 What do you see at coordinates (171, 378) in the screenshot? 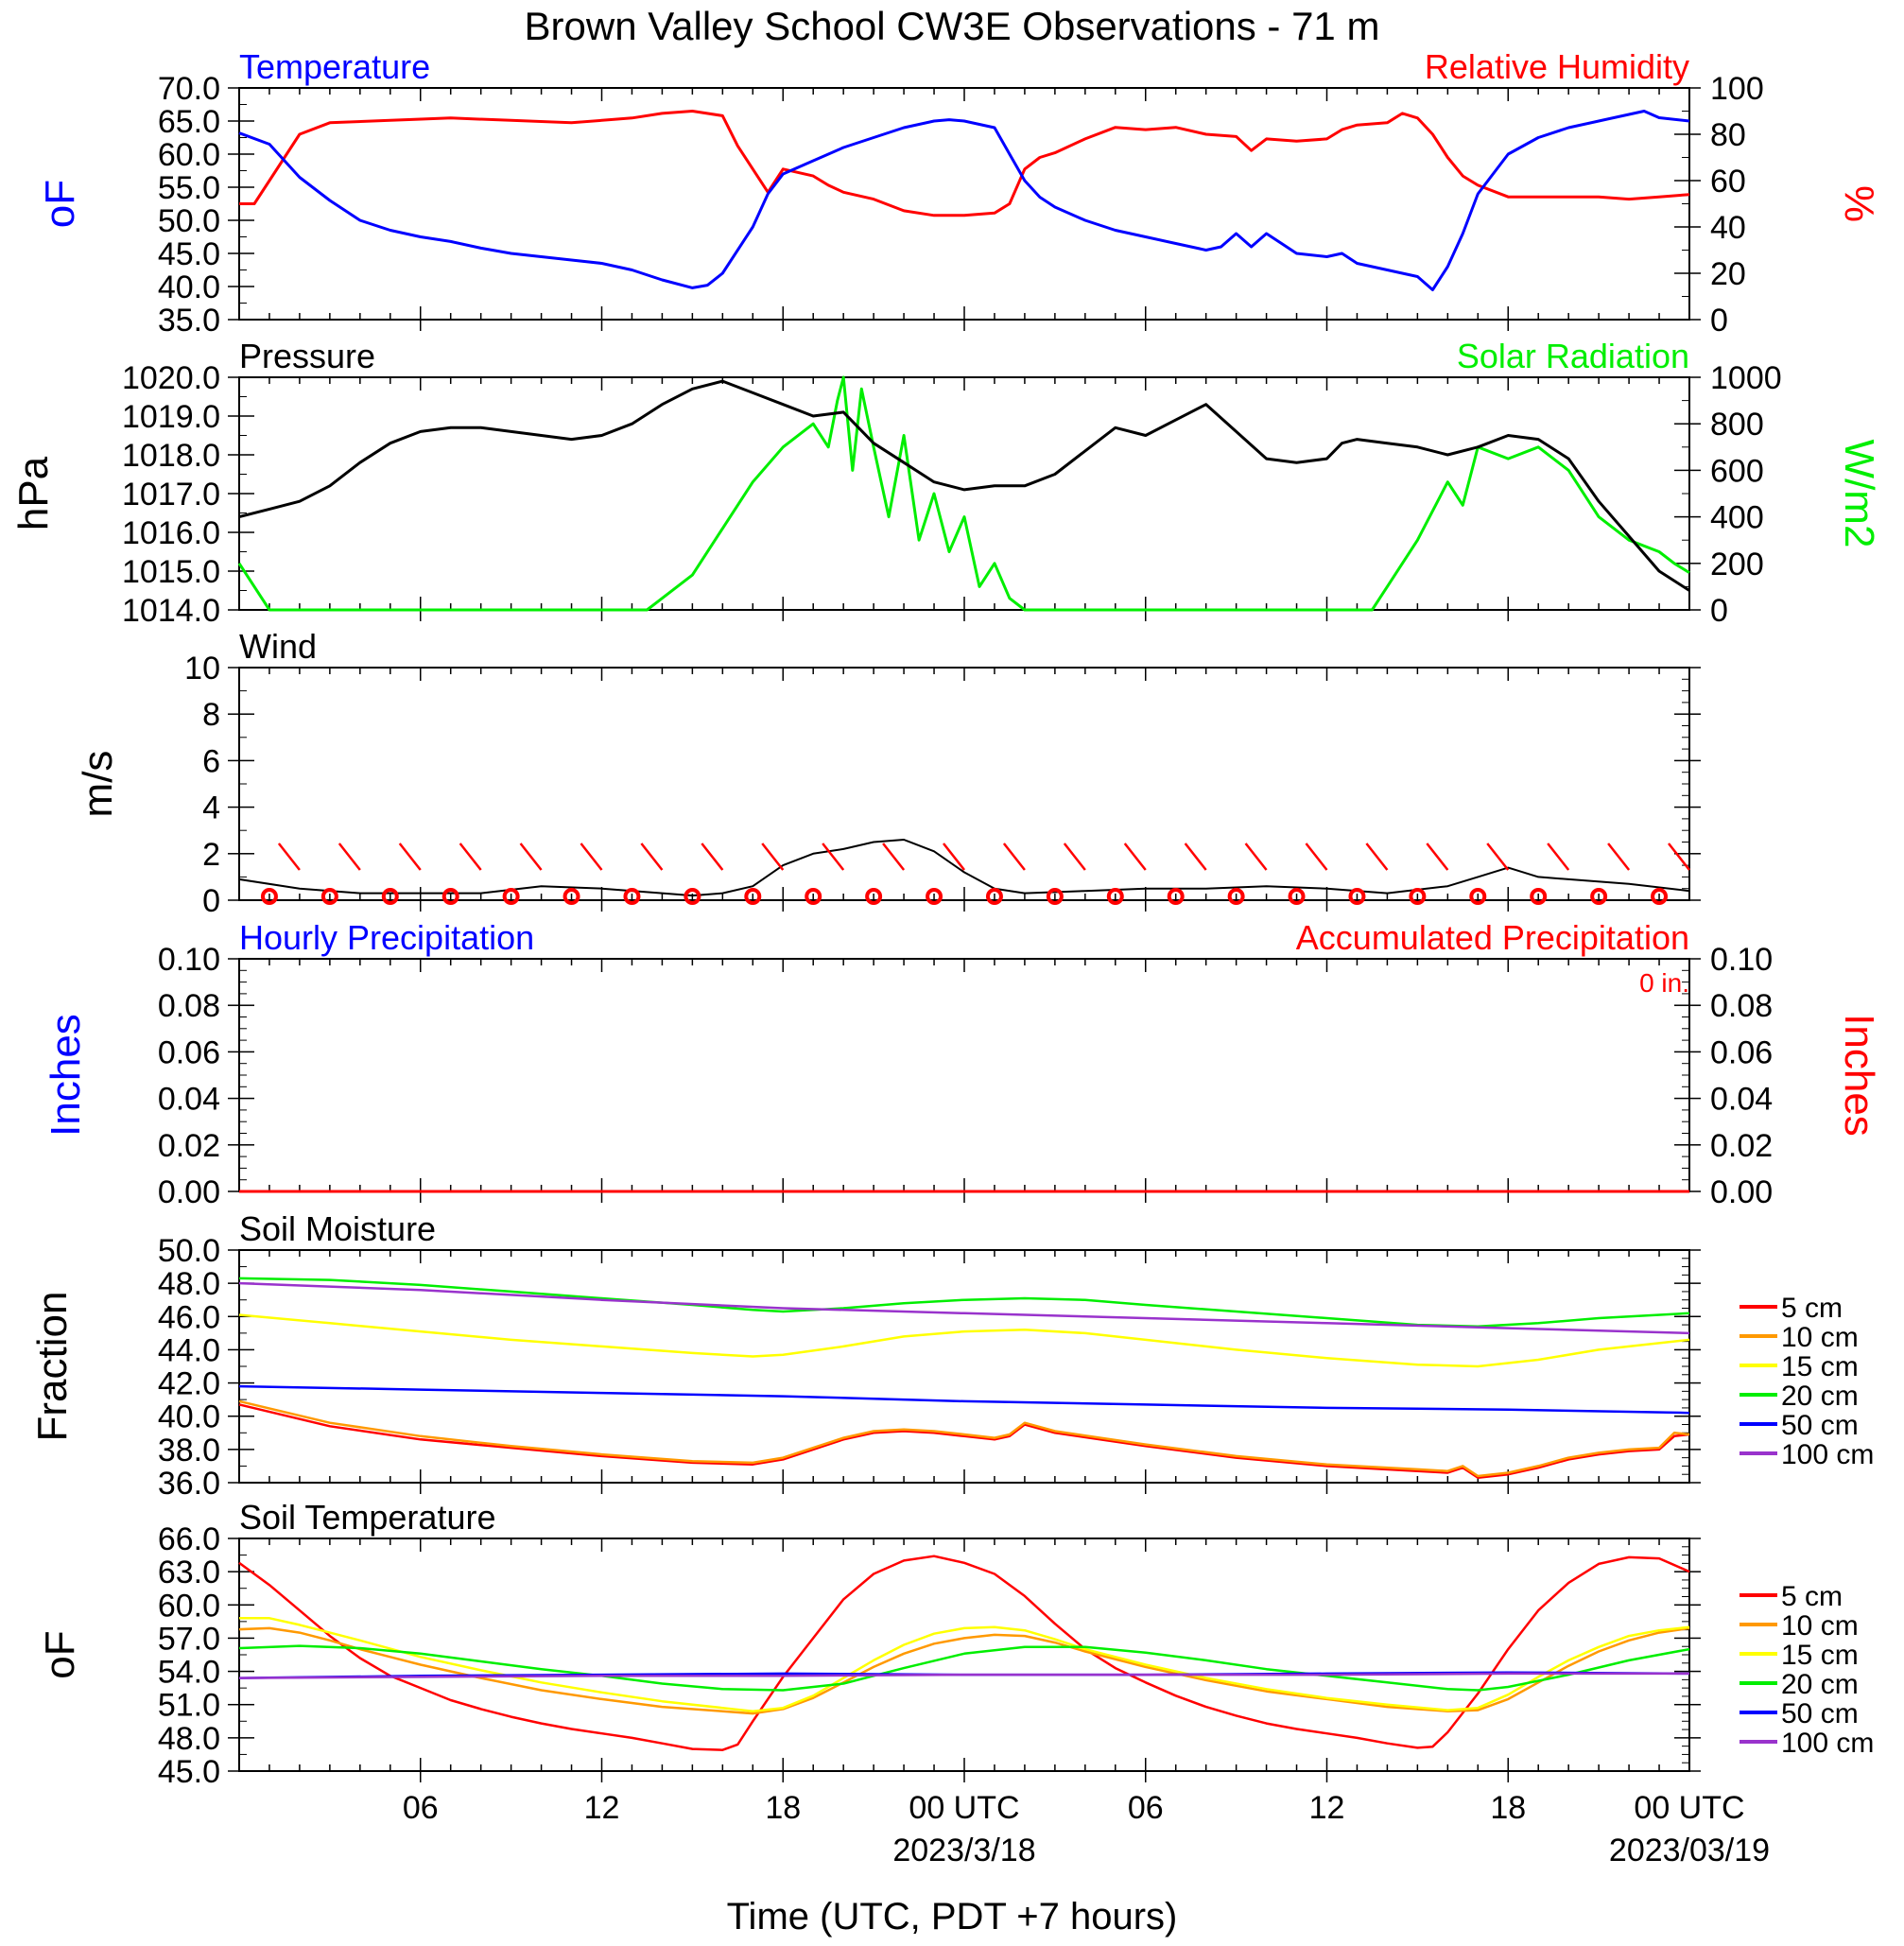
I see `y-tick-label: 1020.0` at bounding box center [171, 378].